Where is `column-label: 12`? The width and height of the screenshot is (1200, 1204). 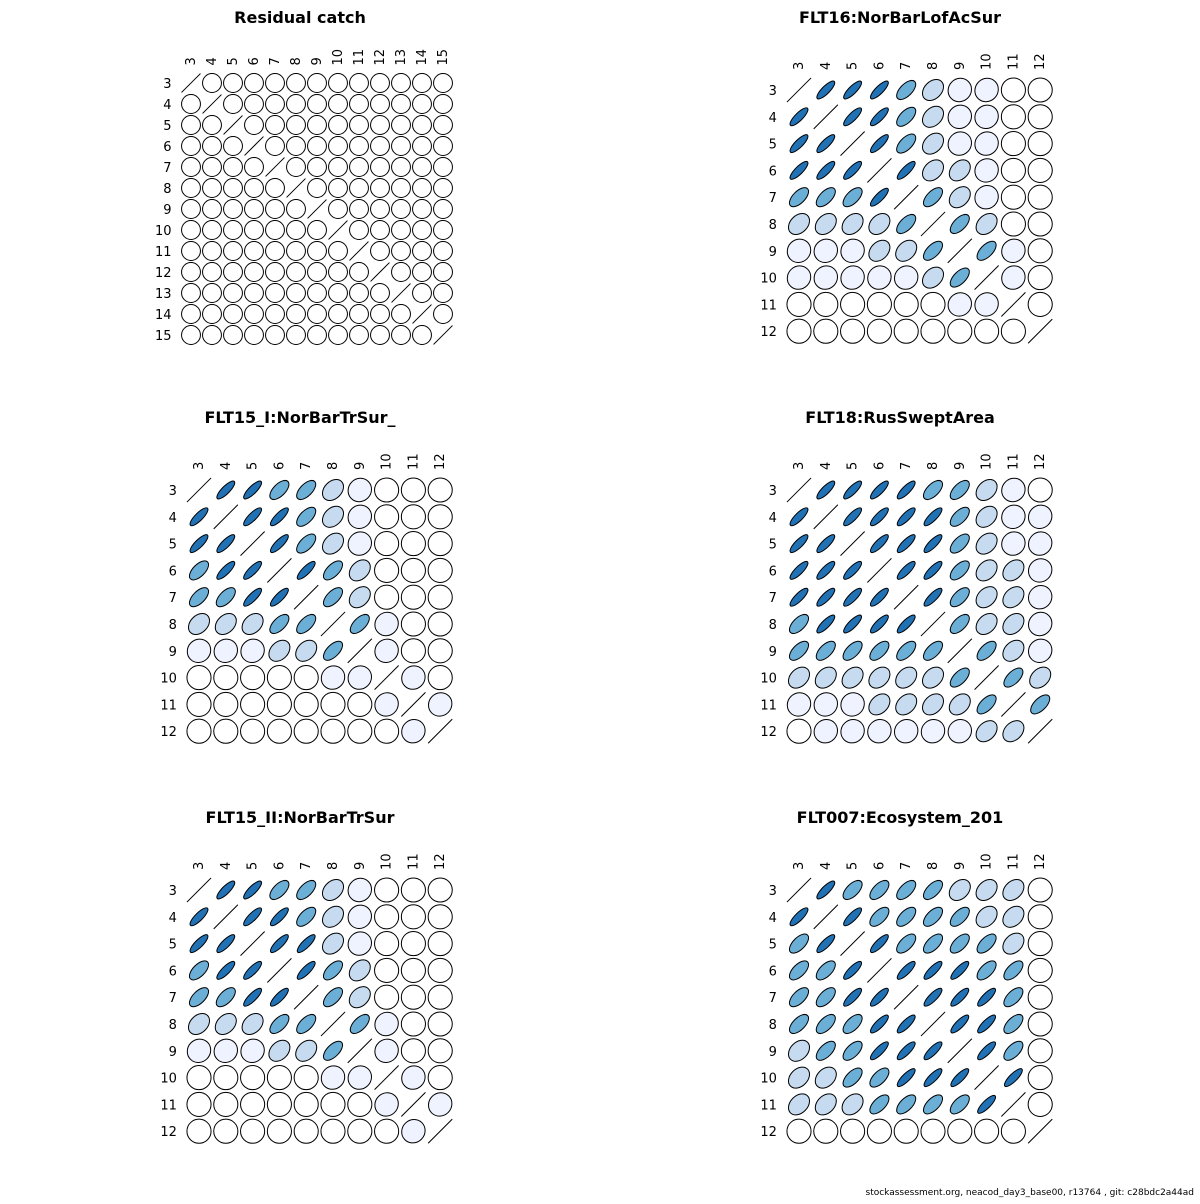
column-label: 12 is located at coordinates (440, 461).